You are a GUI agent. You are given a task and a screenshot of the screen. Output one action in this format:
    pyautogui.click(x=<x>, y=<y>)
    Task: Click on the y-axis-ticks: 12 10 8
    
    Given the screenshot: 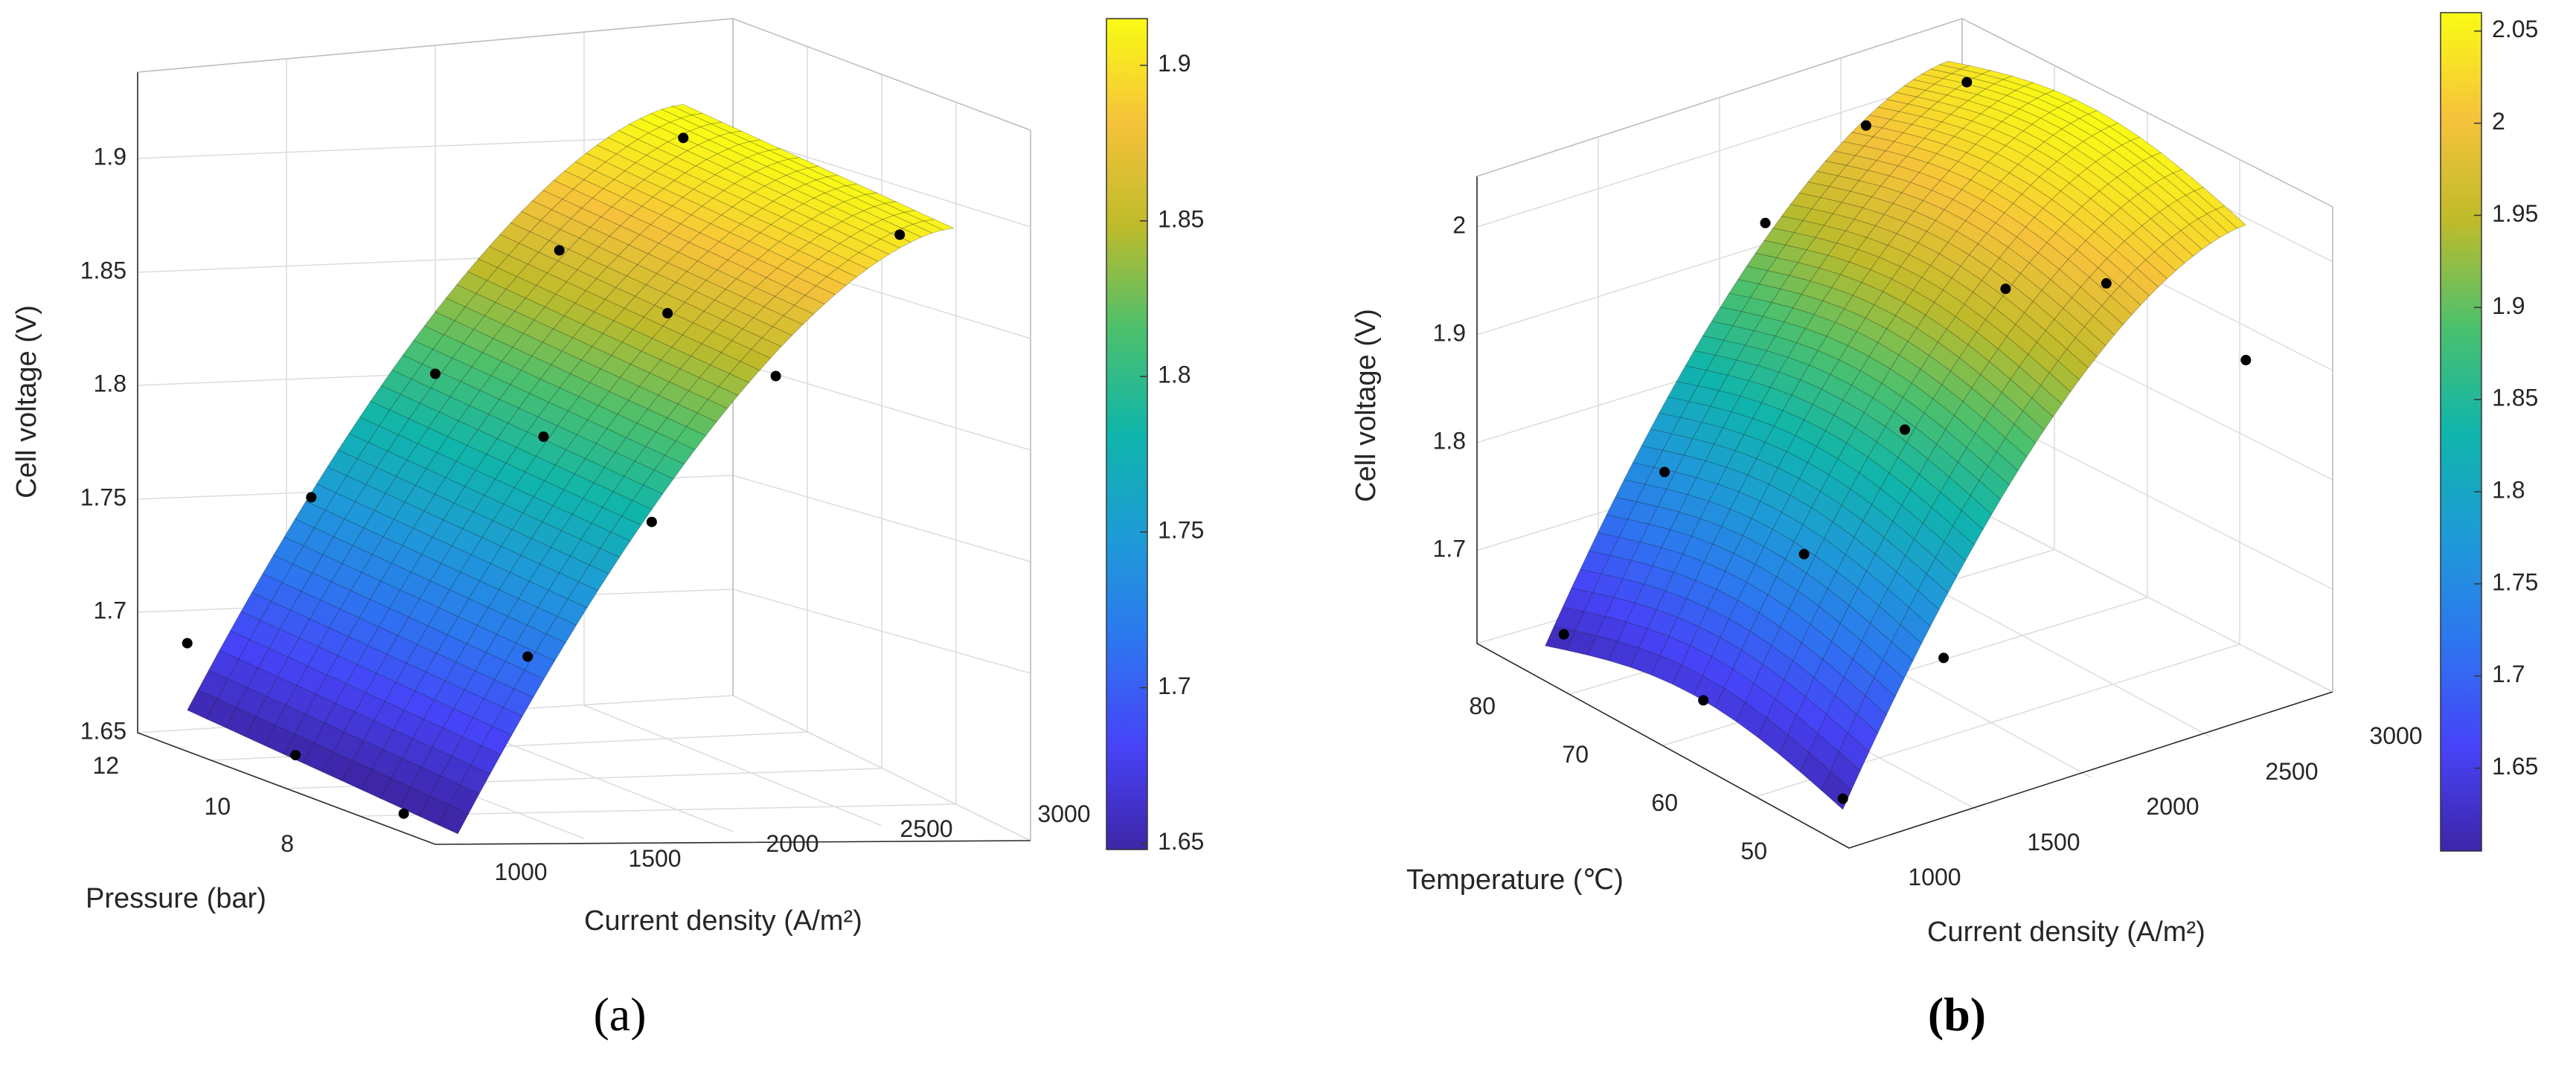 What is the action you would take?
    pyautogui.click(x=193, y=805)
    